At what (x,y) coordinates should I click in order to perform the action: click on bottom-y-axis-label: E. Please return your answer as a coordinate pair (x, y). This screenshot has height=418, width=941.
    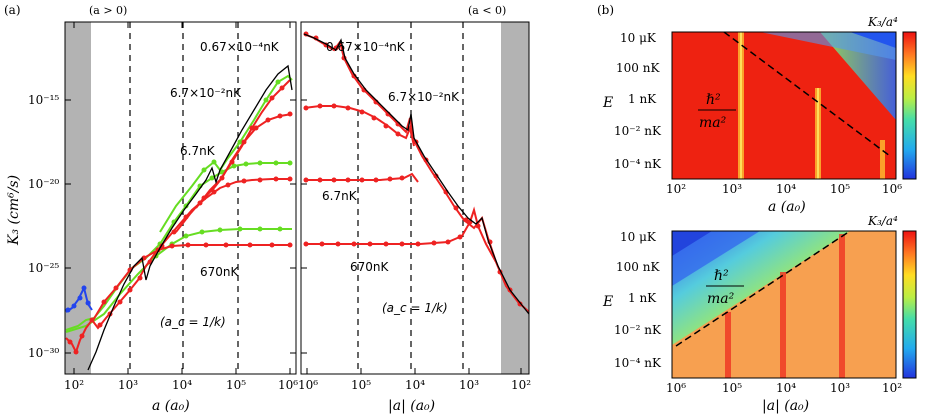
    Looking at the image, I should click on (607, 302).